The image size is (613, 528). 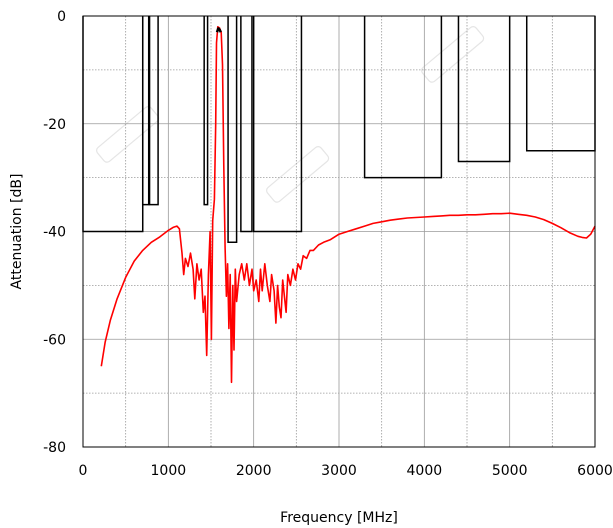 I want to click on x-tick-label: 5000, so click(x=510, y=471).